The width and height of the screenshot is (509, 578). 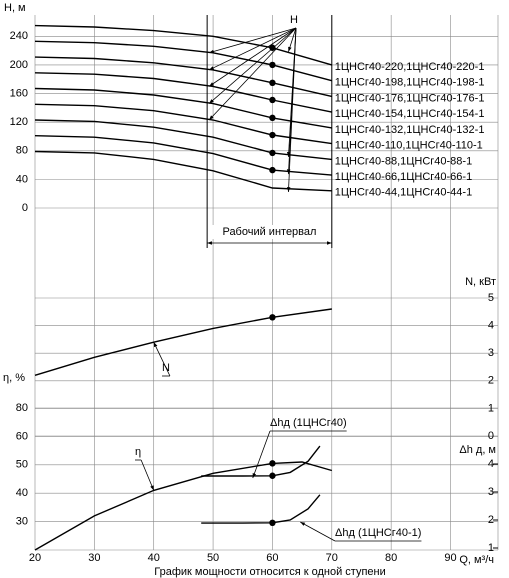 I want to click on series-label: 1ЦНСг40-110,1ЦНСг40-110-1, so click(x=409, y=146).